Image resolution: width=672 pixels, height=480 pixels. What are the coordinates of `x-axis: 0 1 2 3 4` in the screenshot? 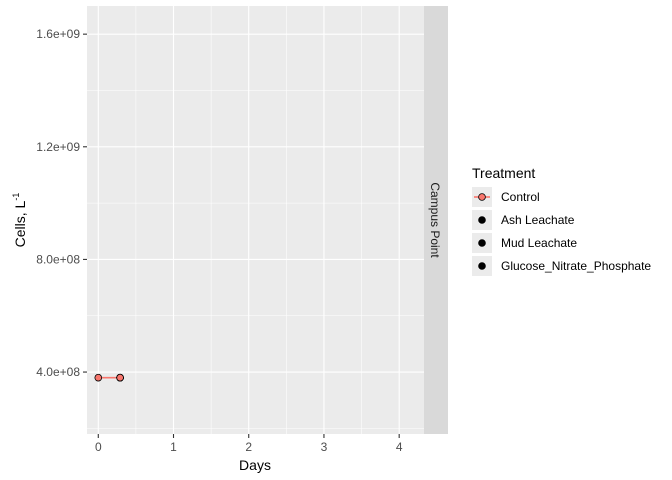 It's located at (249, 444).